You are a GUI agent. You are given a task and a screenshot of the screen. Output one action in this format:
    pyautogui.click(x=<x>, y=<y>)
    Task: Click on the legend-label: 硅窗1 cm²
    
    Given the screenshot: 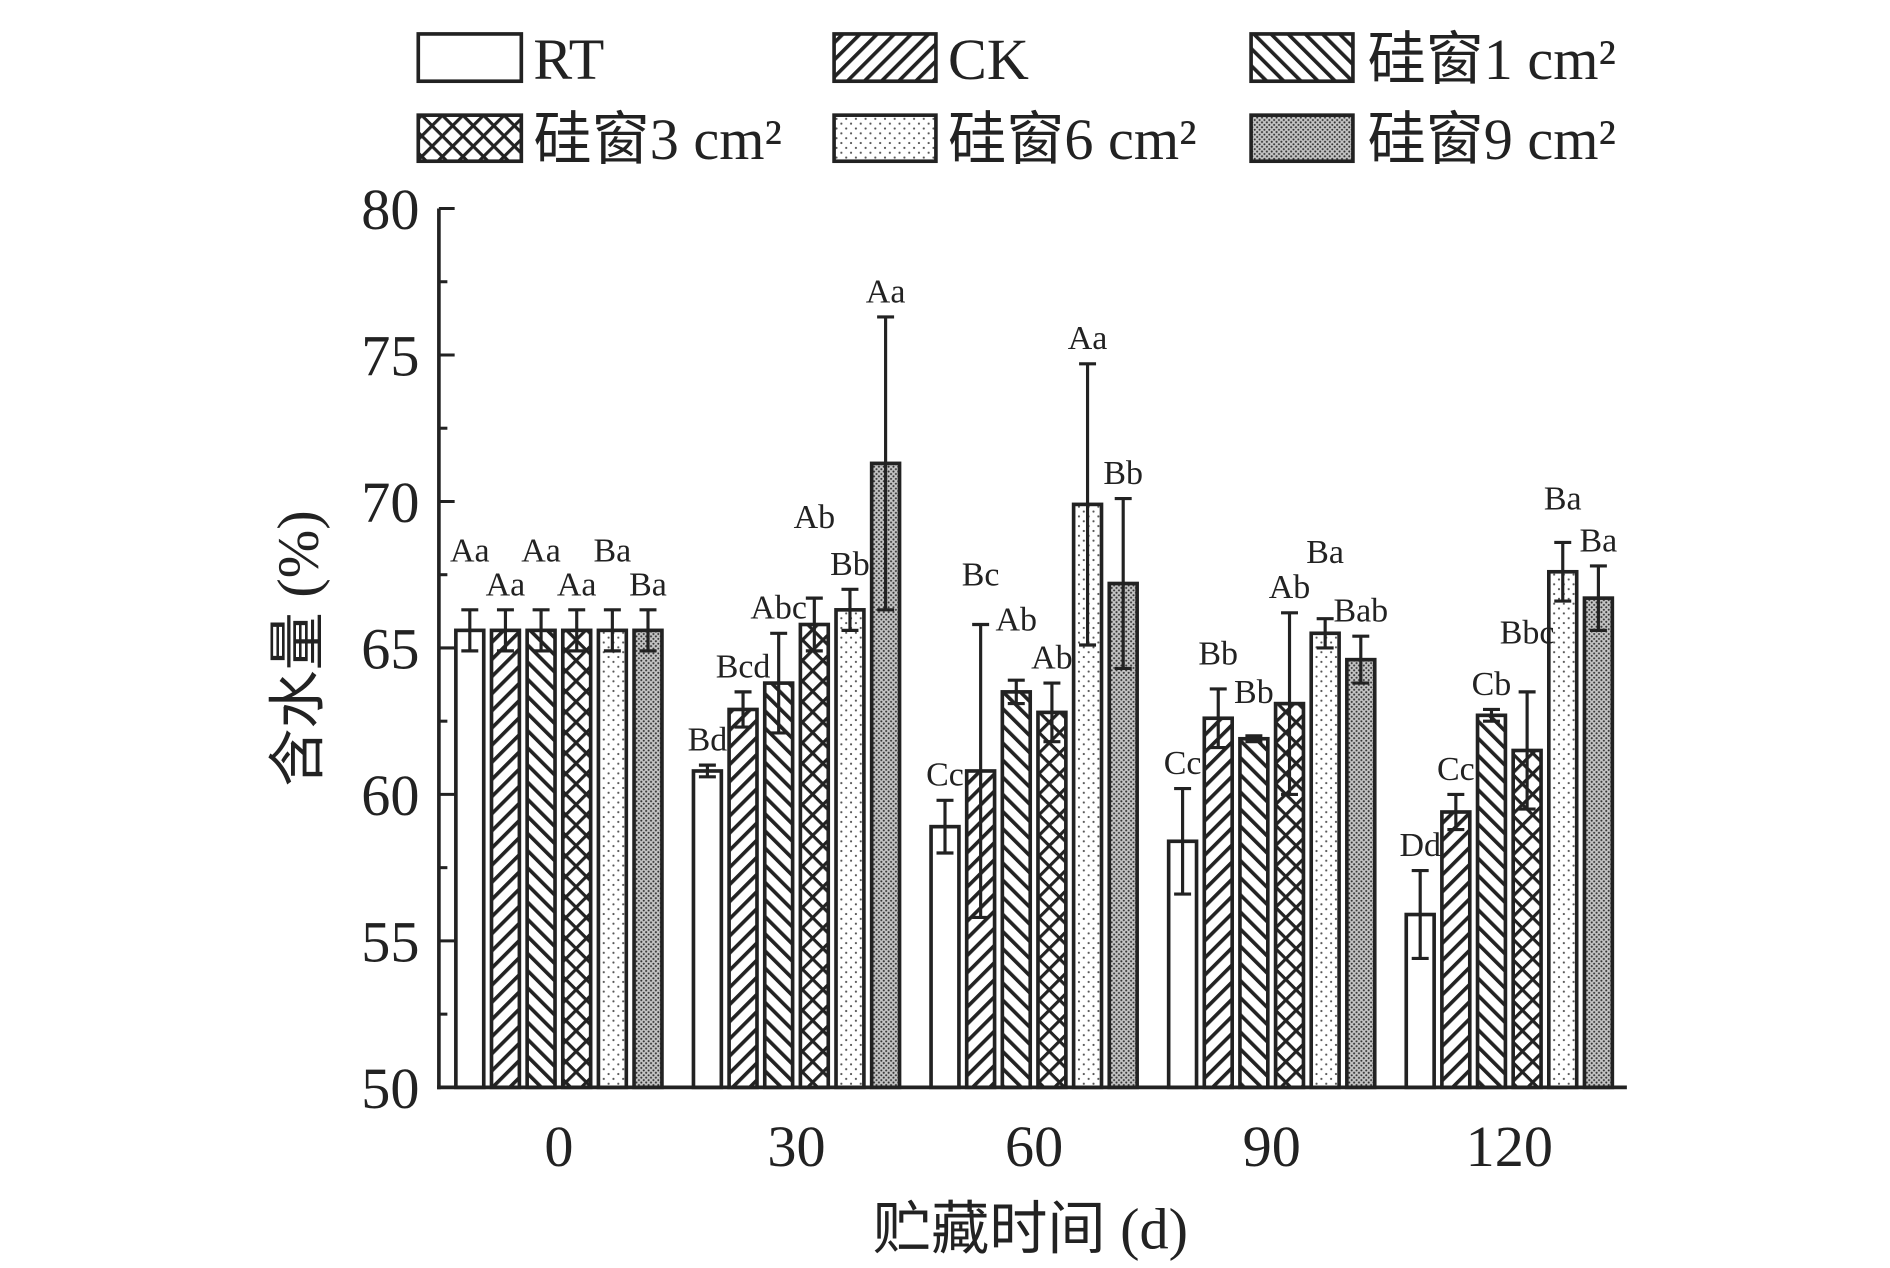 What is the action you would take?
    pyautogui.click(x=1491, y=59)
    